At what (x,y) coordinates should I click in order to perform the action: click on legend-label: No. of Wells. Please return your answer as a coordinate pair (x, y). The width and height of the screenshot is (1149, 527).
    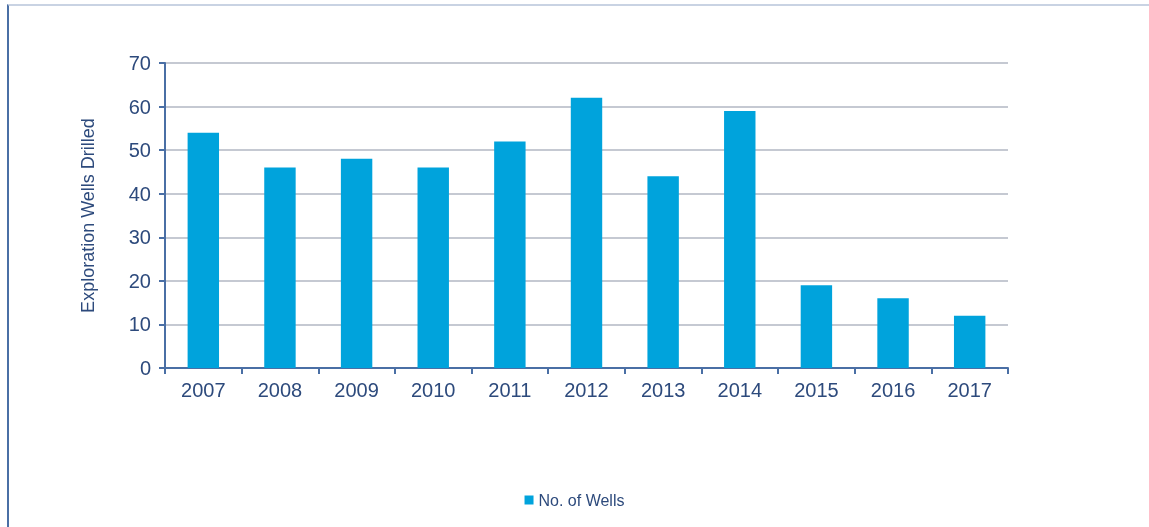
    Looking at the image, I should click on (581, 500).